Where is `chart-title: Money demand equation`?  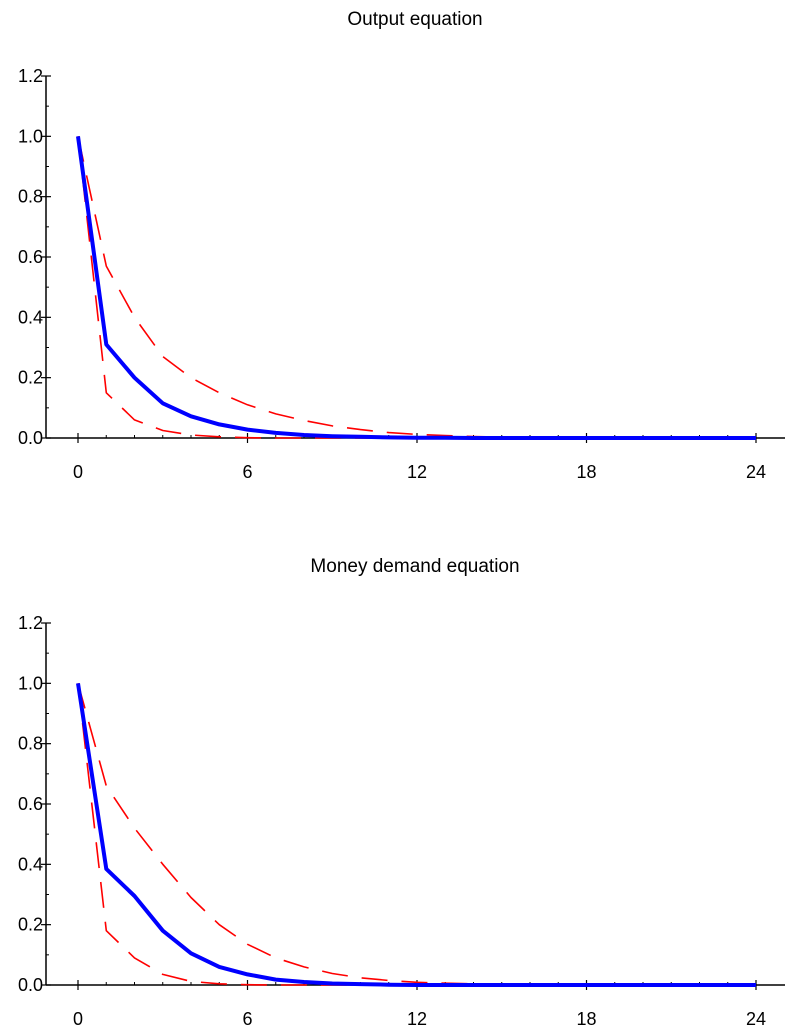
chart-title: Money demand equation is located at coordinates (414, 566).